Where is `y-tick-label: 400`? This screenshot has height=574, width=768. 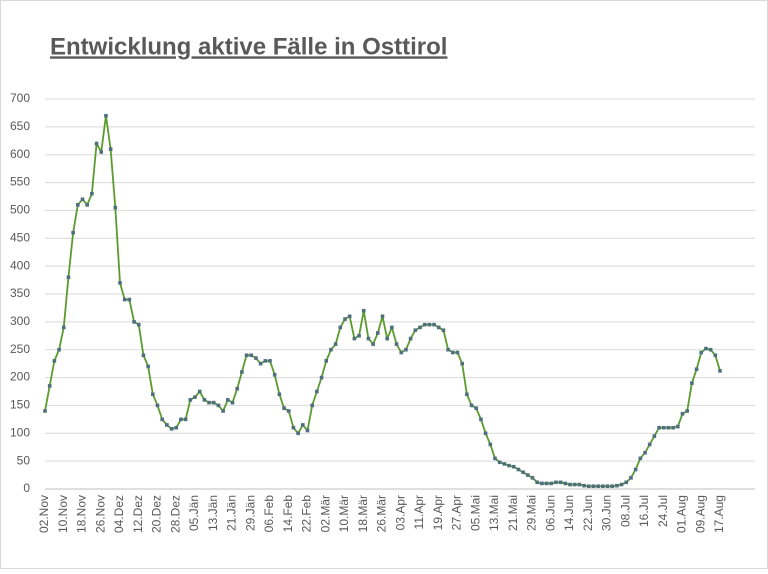
y-tick-label: 400 is located at coordinates (20, 265).